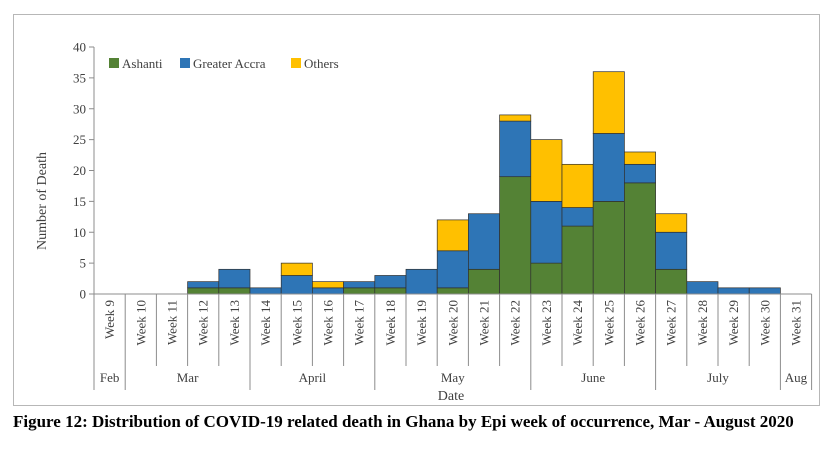  What do you see at coordinates (451, 396) in the screenshot?
I see `x-axis-label: Date` at bounding box center [451, 396].